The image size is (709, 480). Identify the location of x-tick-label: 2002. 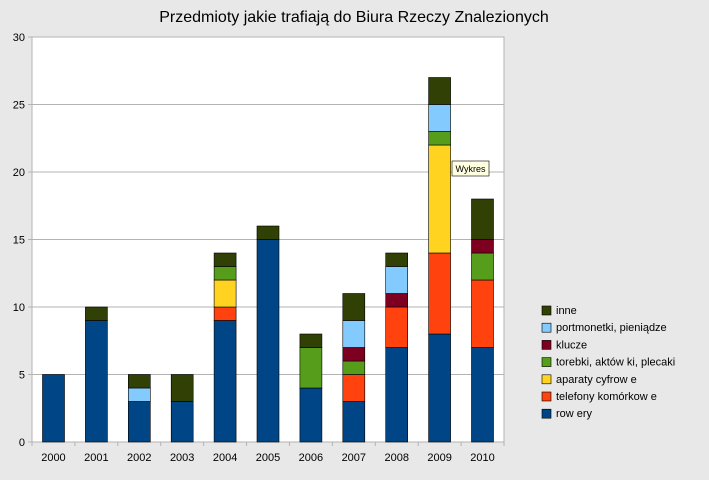
(139, 458).